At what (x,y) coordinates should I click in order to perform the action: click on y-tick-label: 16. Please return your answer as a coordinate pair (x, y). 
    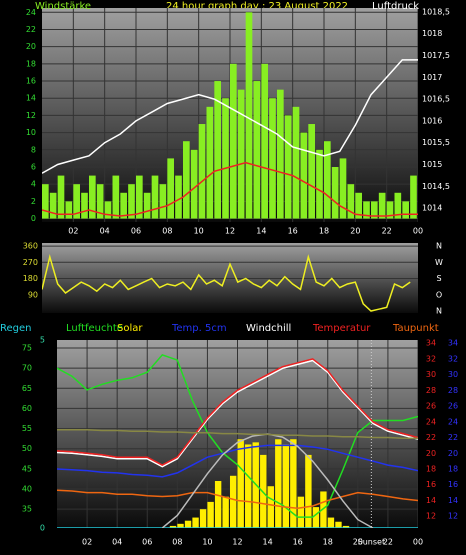
    Looking at the image, I should click on (31, 81).